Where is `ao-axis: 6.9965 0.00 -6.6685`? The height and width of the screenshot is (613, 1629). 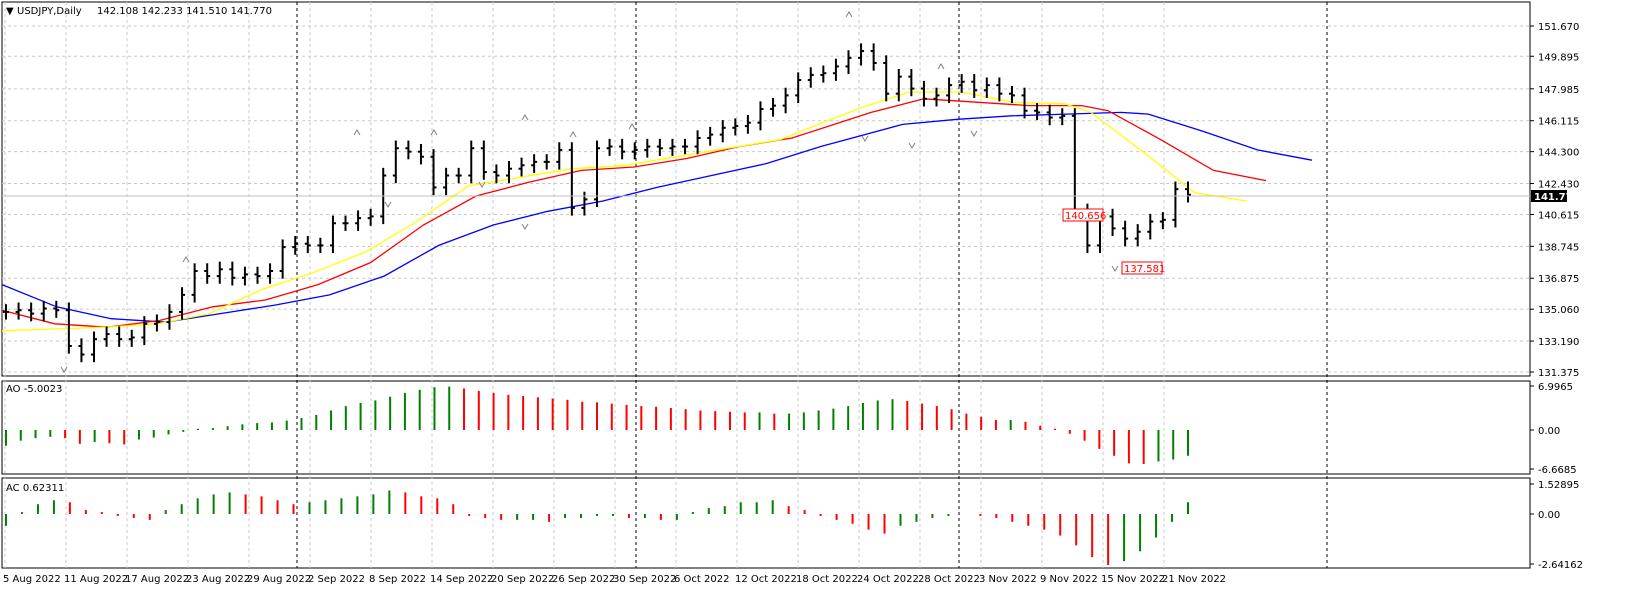
ao-axis: 6.9965 0.00 -6.6685 is located at coordinates (1553, 429).